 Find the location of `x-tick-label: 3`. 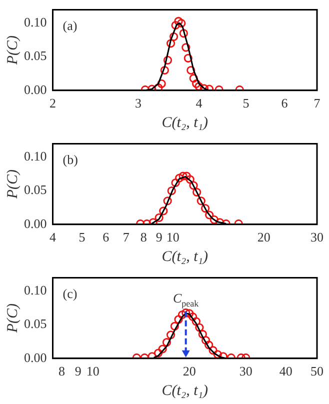

x-tick-label: 3 is located at coordinates (138, 103).